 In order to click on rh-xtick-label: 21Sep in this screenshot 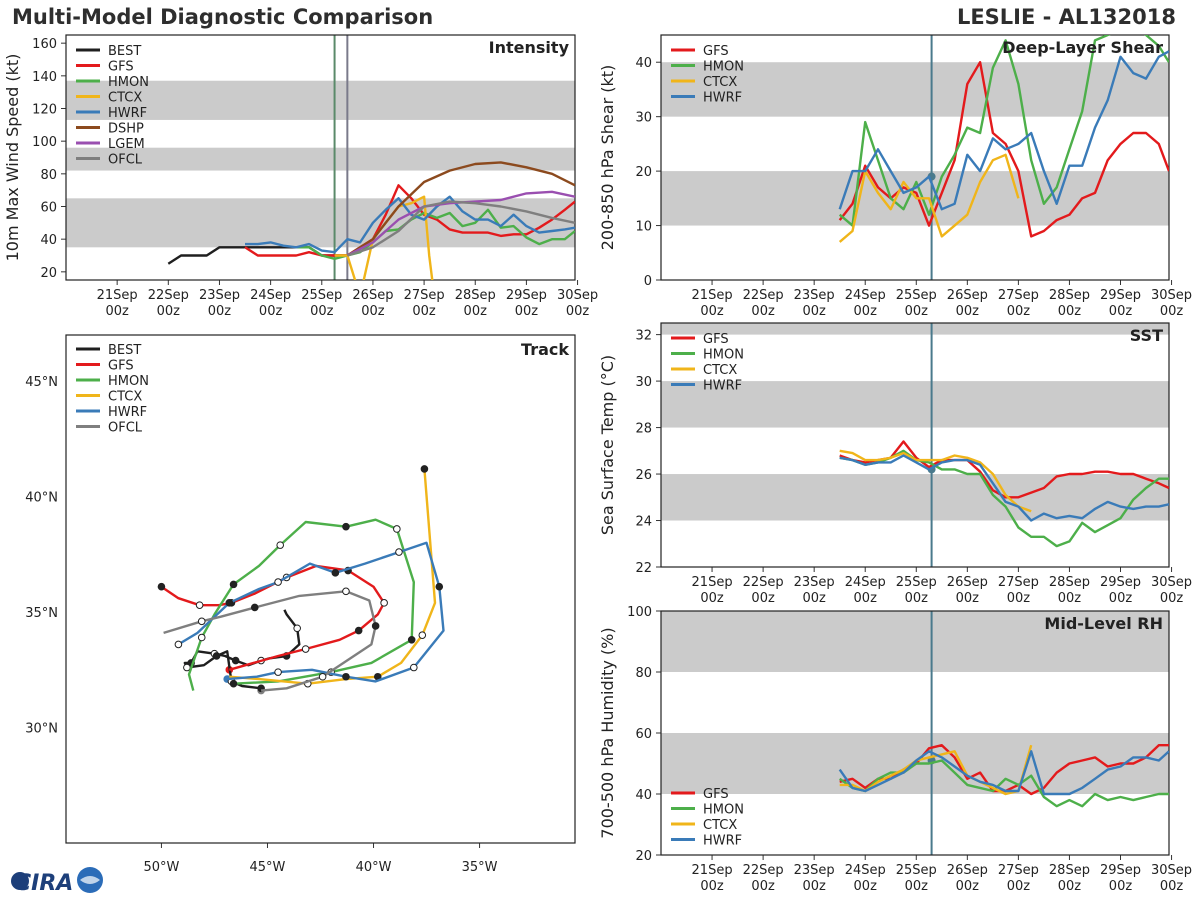, I will do `click(712, 870)`.